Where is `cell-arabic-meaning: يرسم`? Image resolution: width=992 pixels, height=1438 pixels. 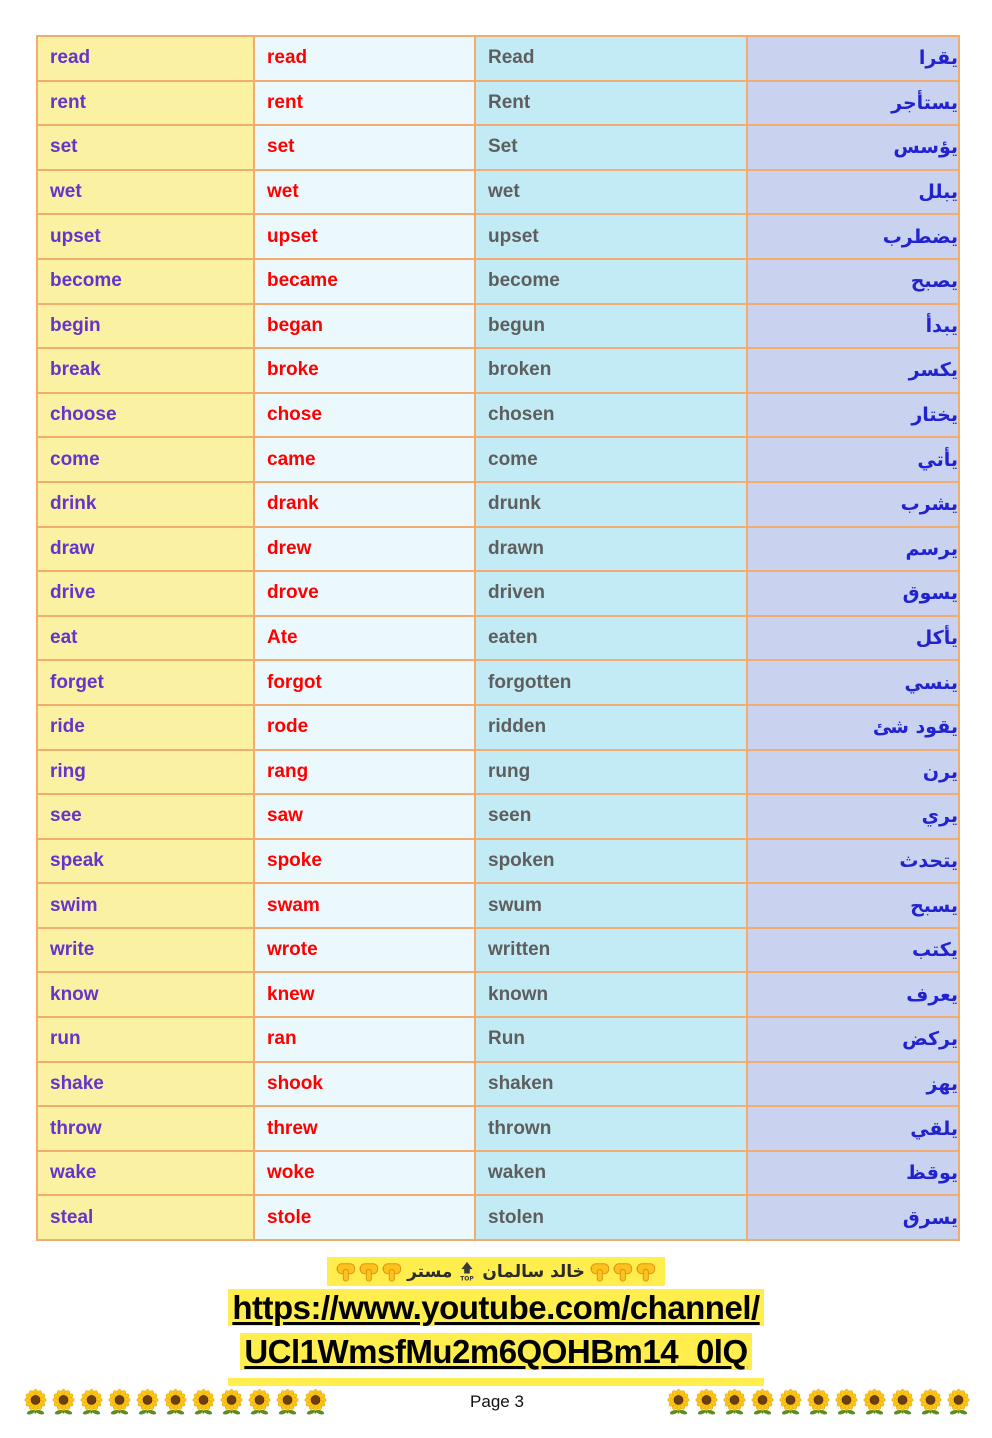 cell-arabic-meaning: يرسم is located at coordinates (853, 549).